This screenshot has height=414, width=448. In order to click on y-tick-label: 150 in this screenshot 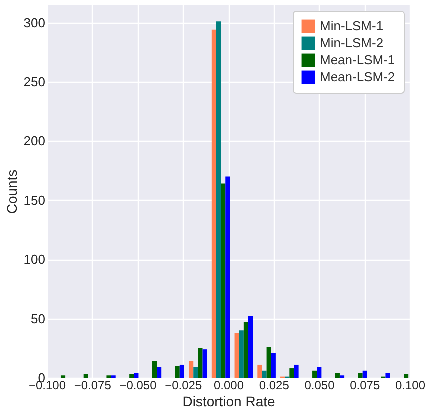, I will do `click(35, 200)`.